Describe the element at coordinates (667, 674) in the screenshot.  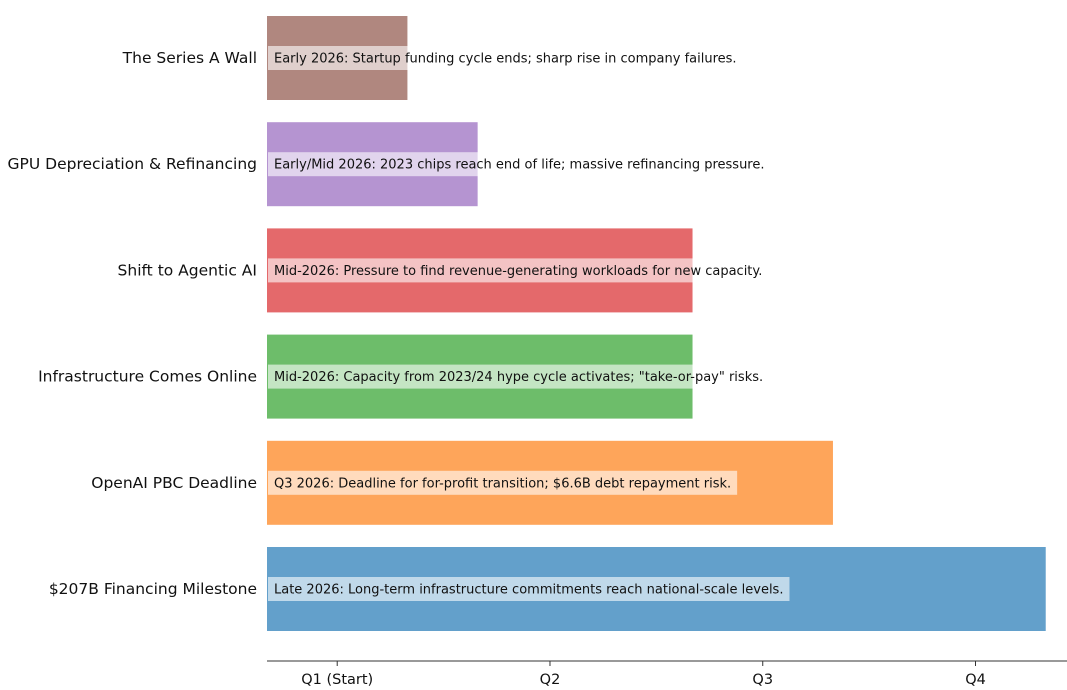
I see `x-axis: Q1 (Start) Q2 Q3 Q4` at that location.